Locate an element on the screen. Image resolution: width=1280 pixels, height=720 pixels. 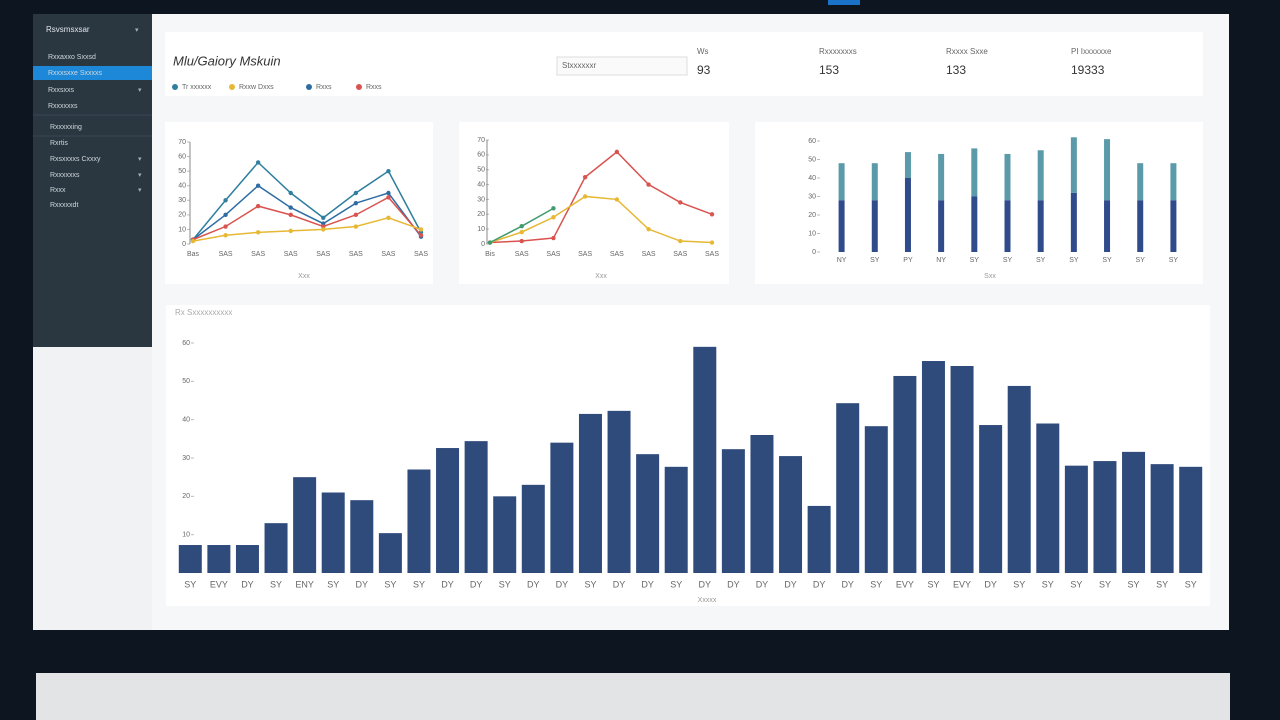
x-axis-label: Sxx is located at coordinates (990, 276).